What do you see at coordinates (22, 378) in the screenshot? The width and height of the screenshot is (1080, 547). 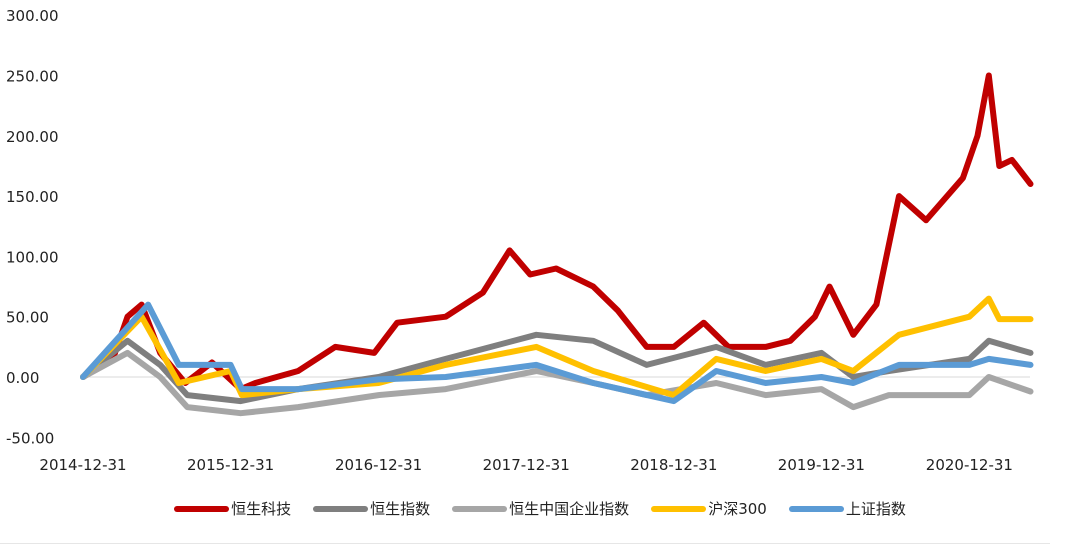 I see `y-tick-label: 0.00` at bounding box center [22, 378].